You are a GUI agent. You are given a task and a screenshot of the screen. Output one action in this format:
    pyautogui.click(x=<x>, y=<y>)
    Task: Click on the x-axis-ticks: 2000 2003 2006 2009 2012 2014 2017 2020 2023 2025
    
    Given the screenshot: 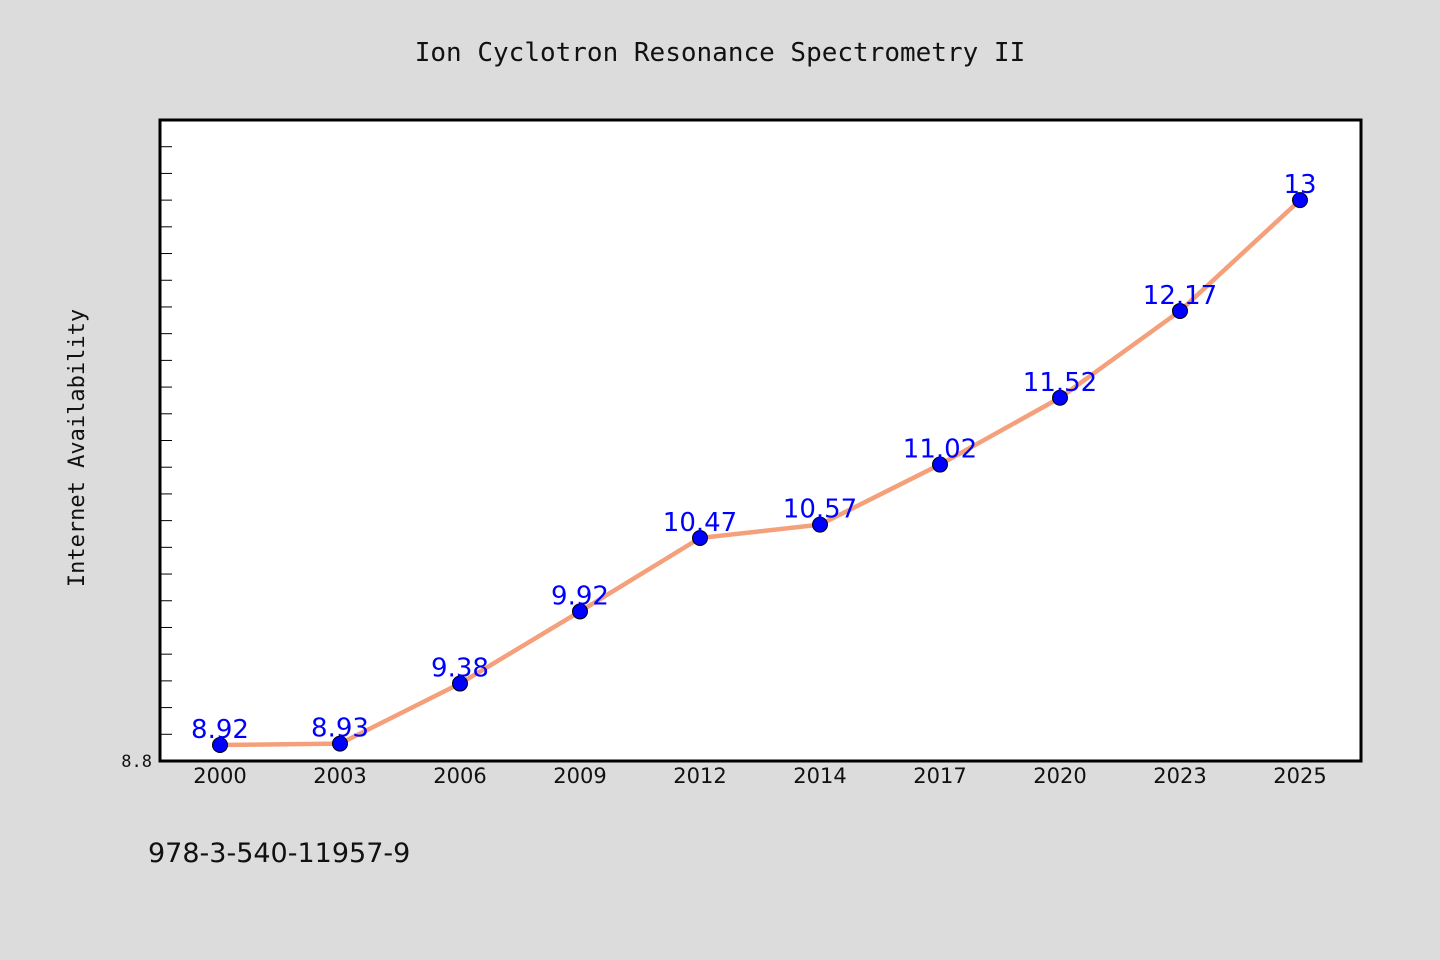 What is the action you would take?
    pyautogui.click(x=759, y=776)
    